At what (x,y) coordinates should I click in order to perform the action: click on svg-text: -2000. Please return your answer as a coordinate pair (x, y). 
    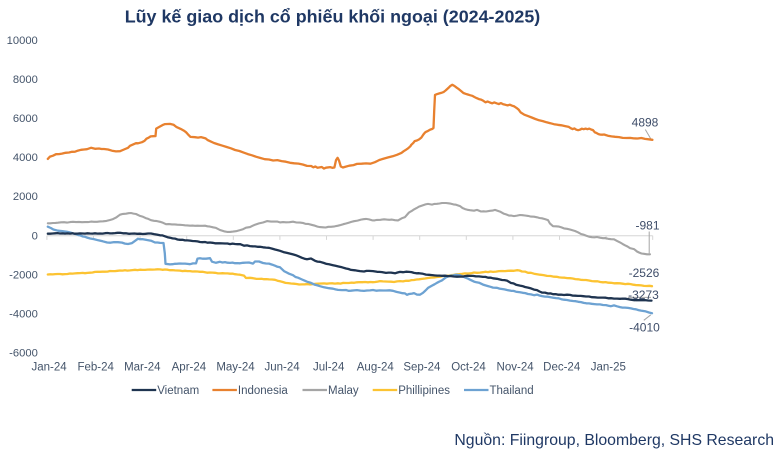
    Looking at the image, I should click on (23, 275).